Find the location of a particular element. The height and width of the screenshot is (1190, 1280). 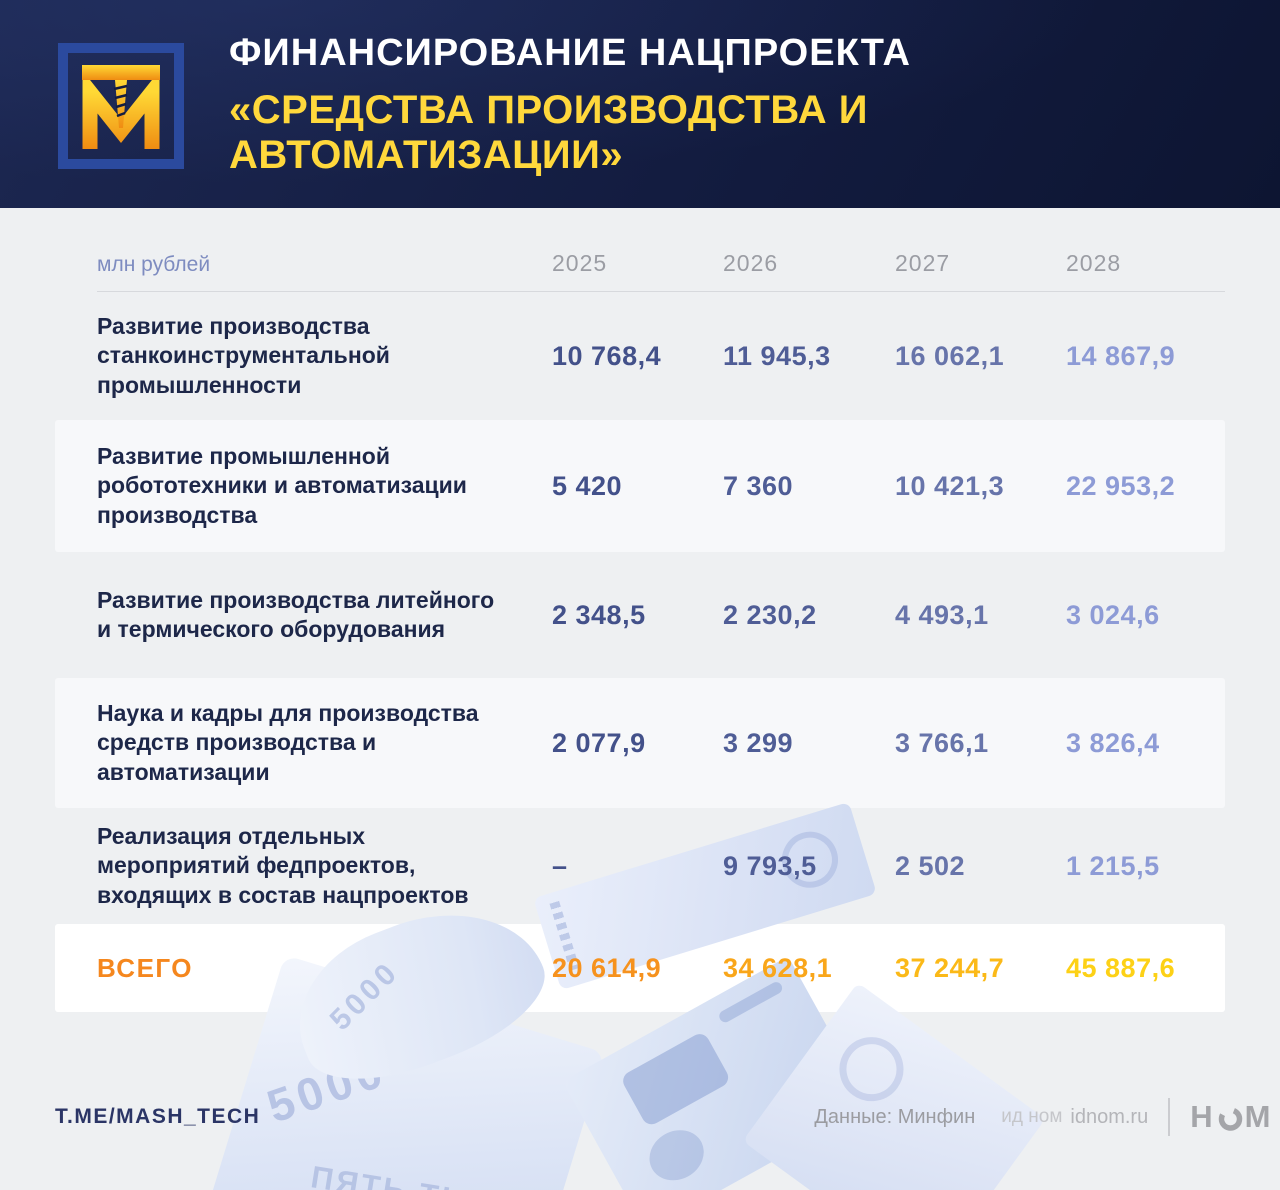

total-value-2027: 37 244,7 is located at coordinates (950, 967).